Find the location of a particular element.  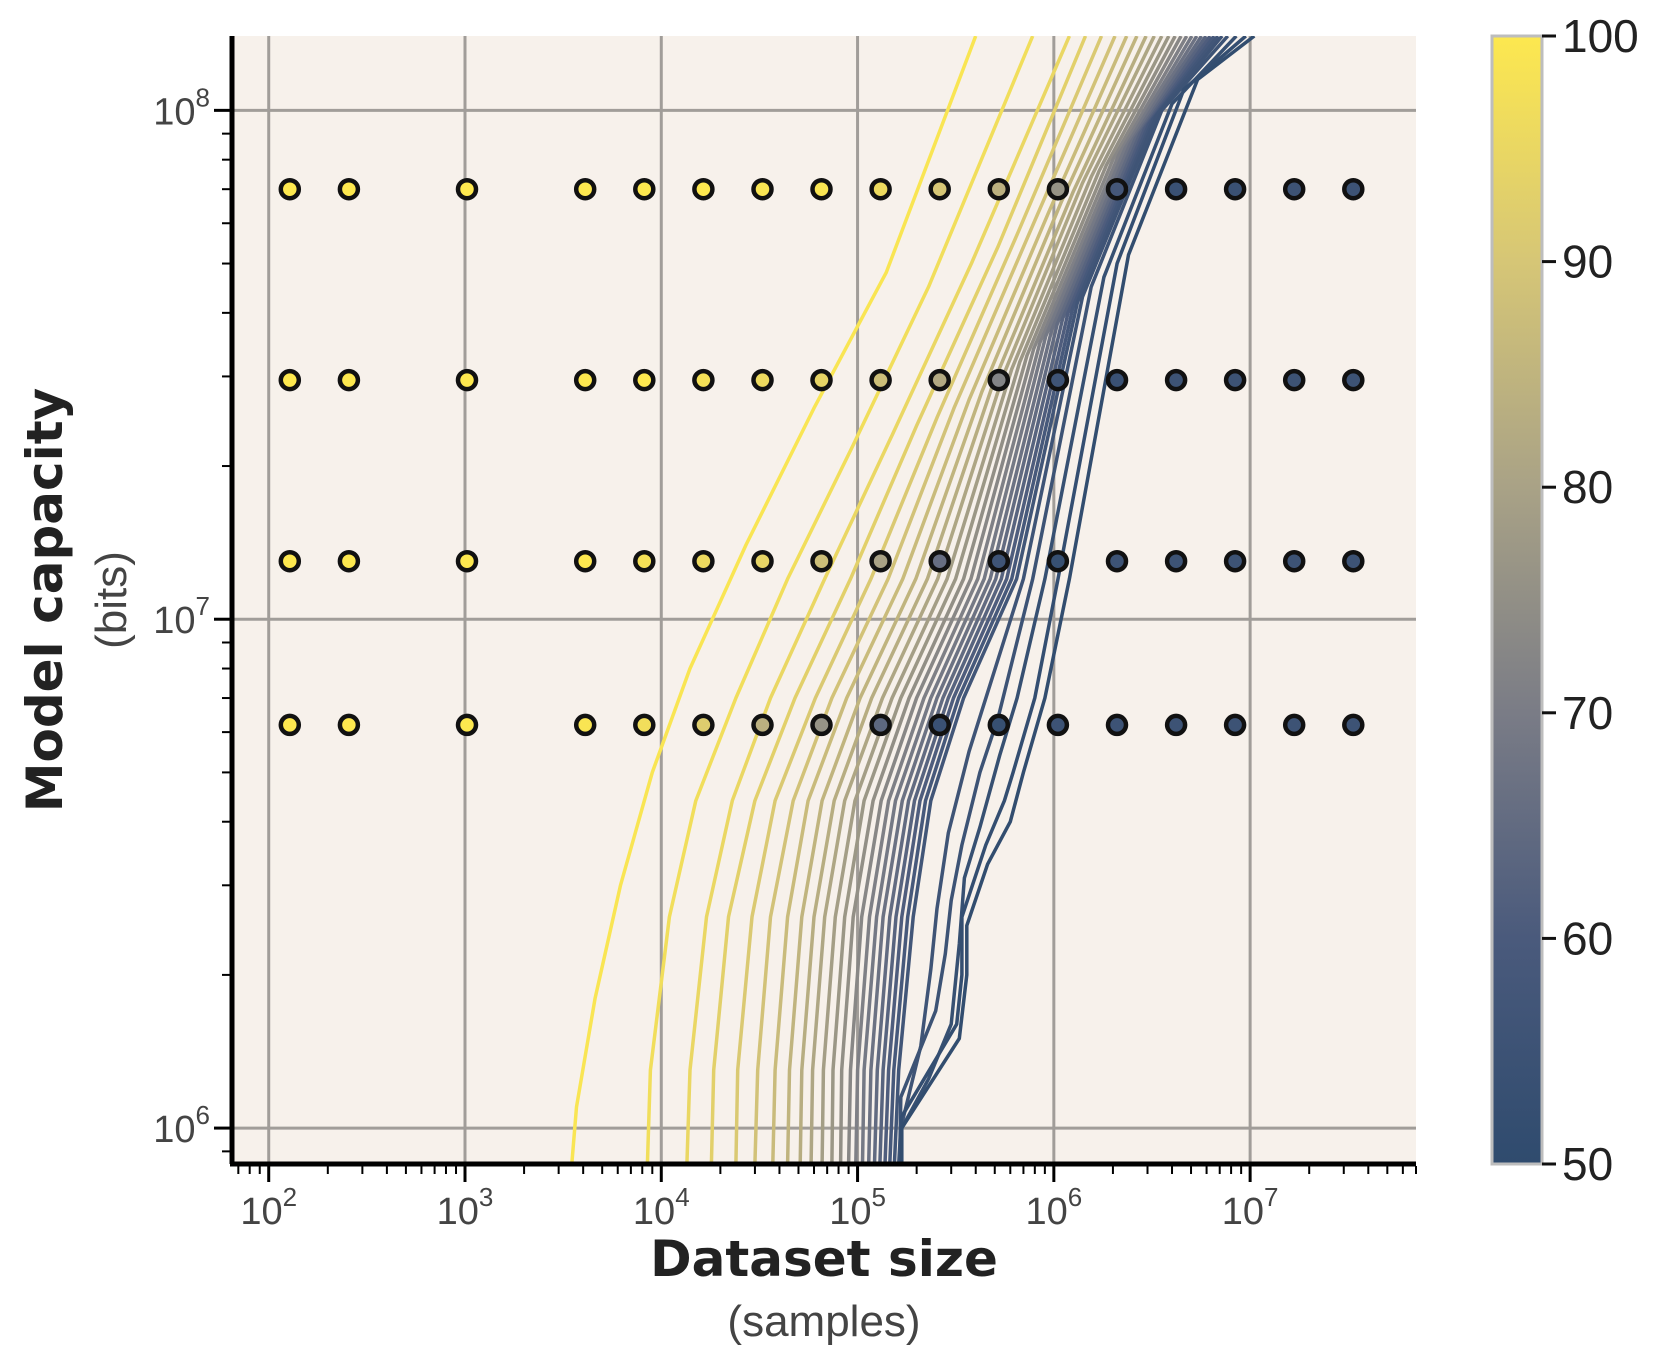

colorbar-tick-label: 90 is located at coordinates (1587, 262).